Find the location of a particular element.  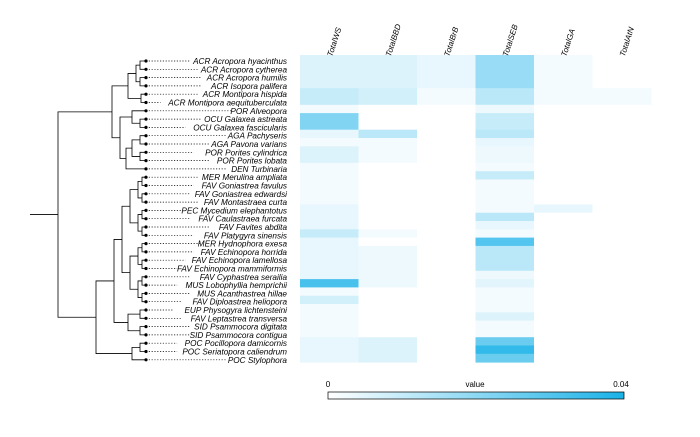

row-label: FAV Goniastrea favulus is located at coordinates (244, 186).